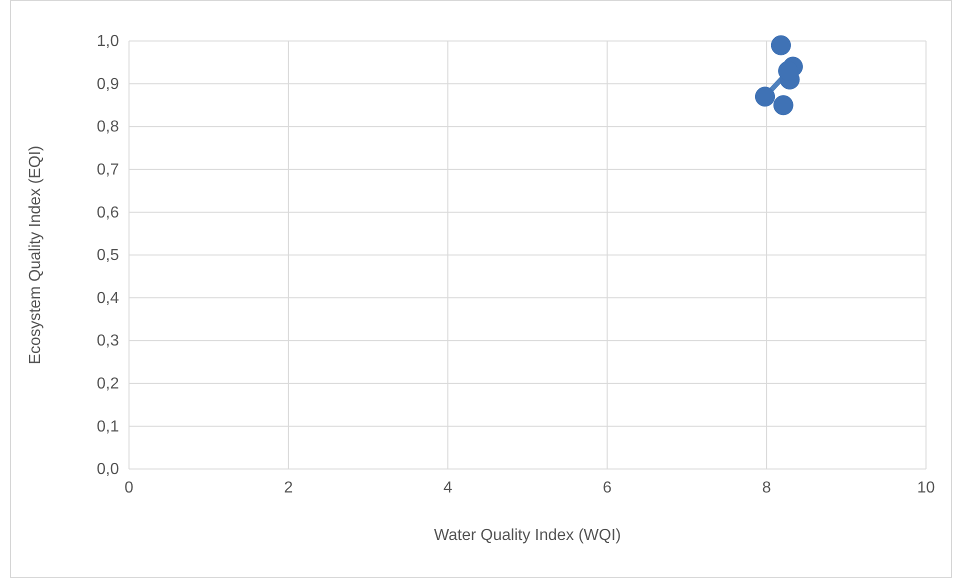 The height and width of the screenshot is (578, 953). Describe the element at coordinates (767, 487) in the screenshot. I see `x-tick-label: 8` at that location.